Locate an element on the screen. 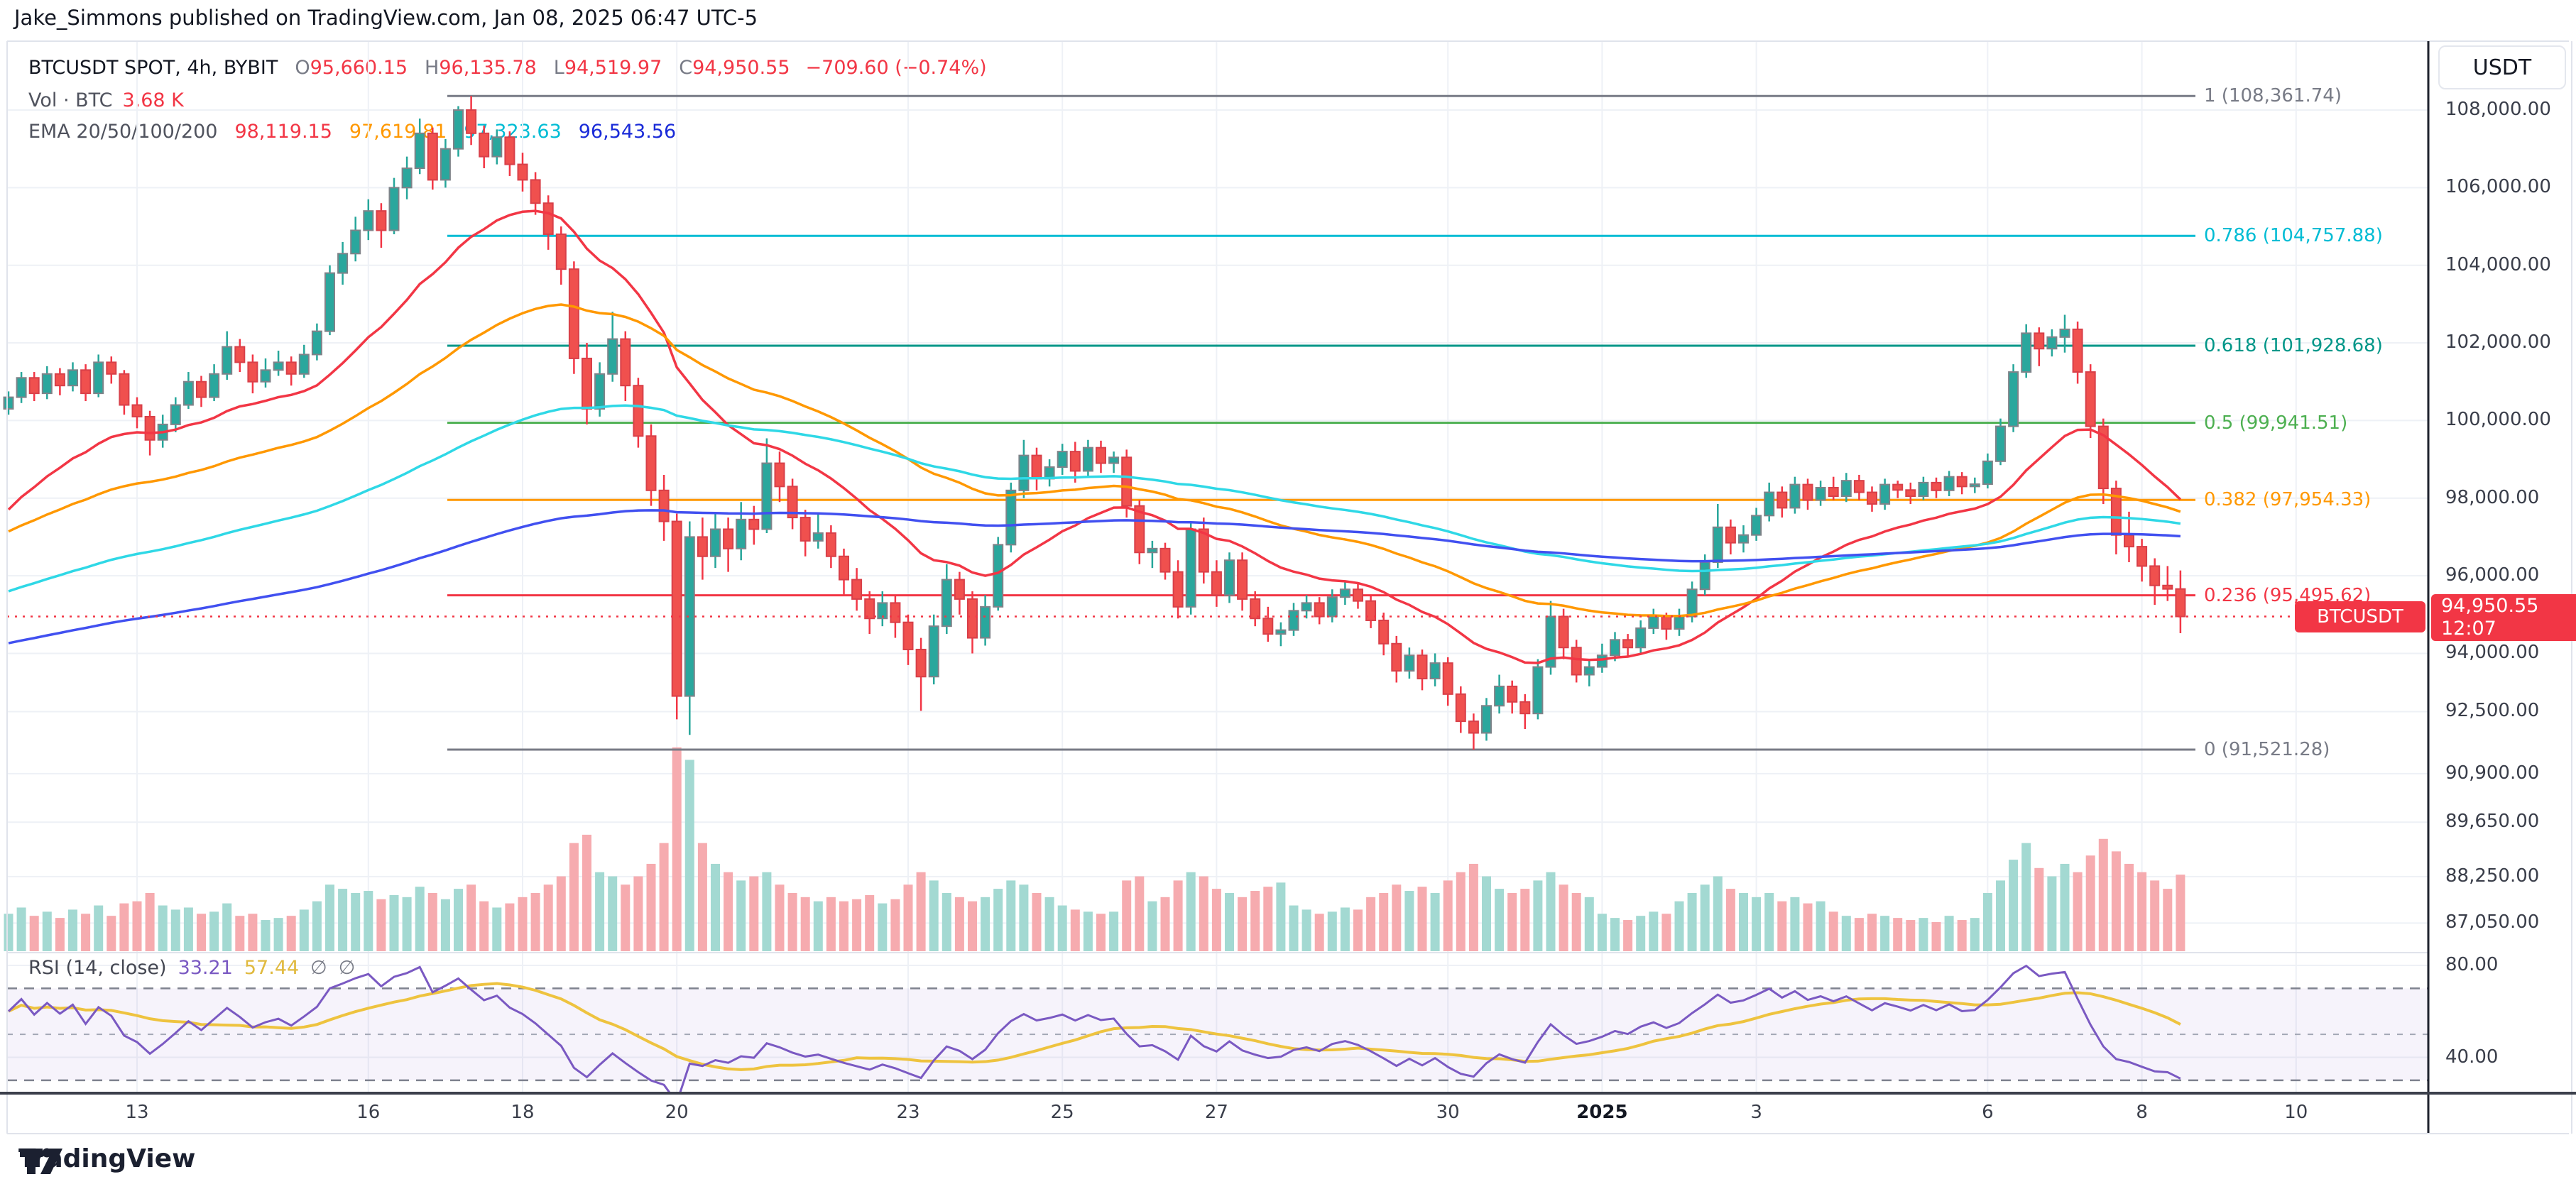 This screenshot has width=2576, height=1189. ohlc-low-key: L is located at coordinates (558, 68).